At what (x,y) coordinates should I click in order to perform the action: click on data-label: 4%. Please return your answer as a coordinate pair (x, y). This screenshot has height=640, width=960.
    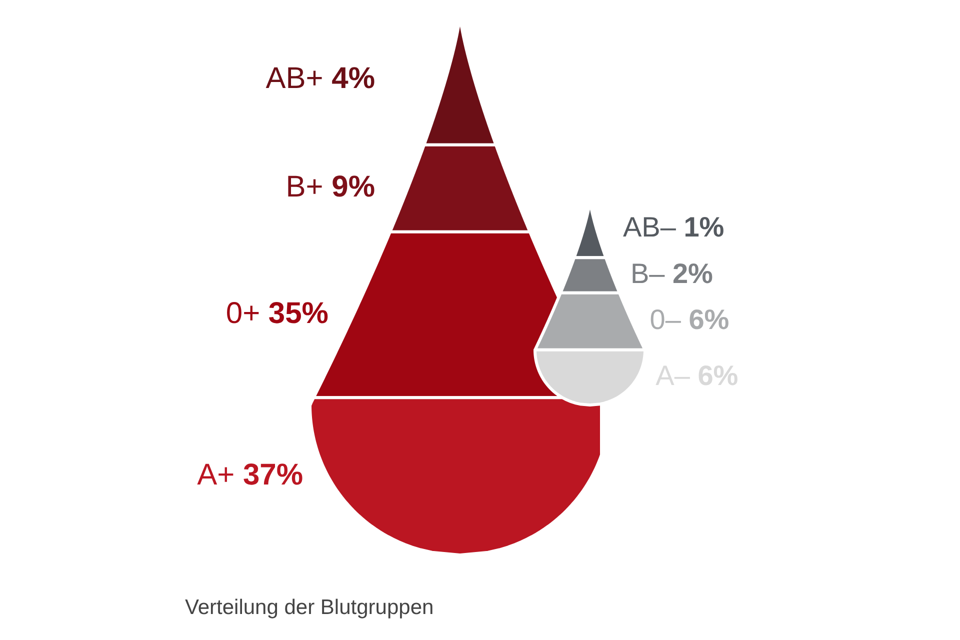
    Looking at the image, I should click on (353, 79).